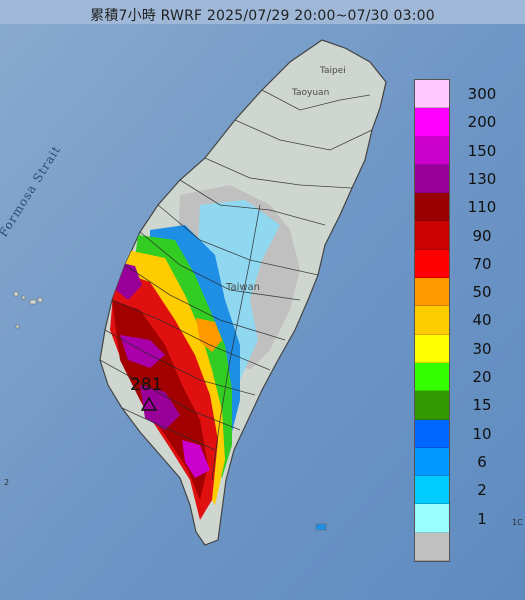 This screenshot has width=525, height=600. What do you see at coordinates (146, 385) in the screenshot?
I see `max-rain-value: 281` at bounding box center [146, 385].